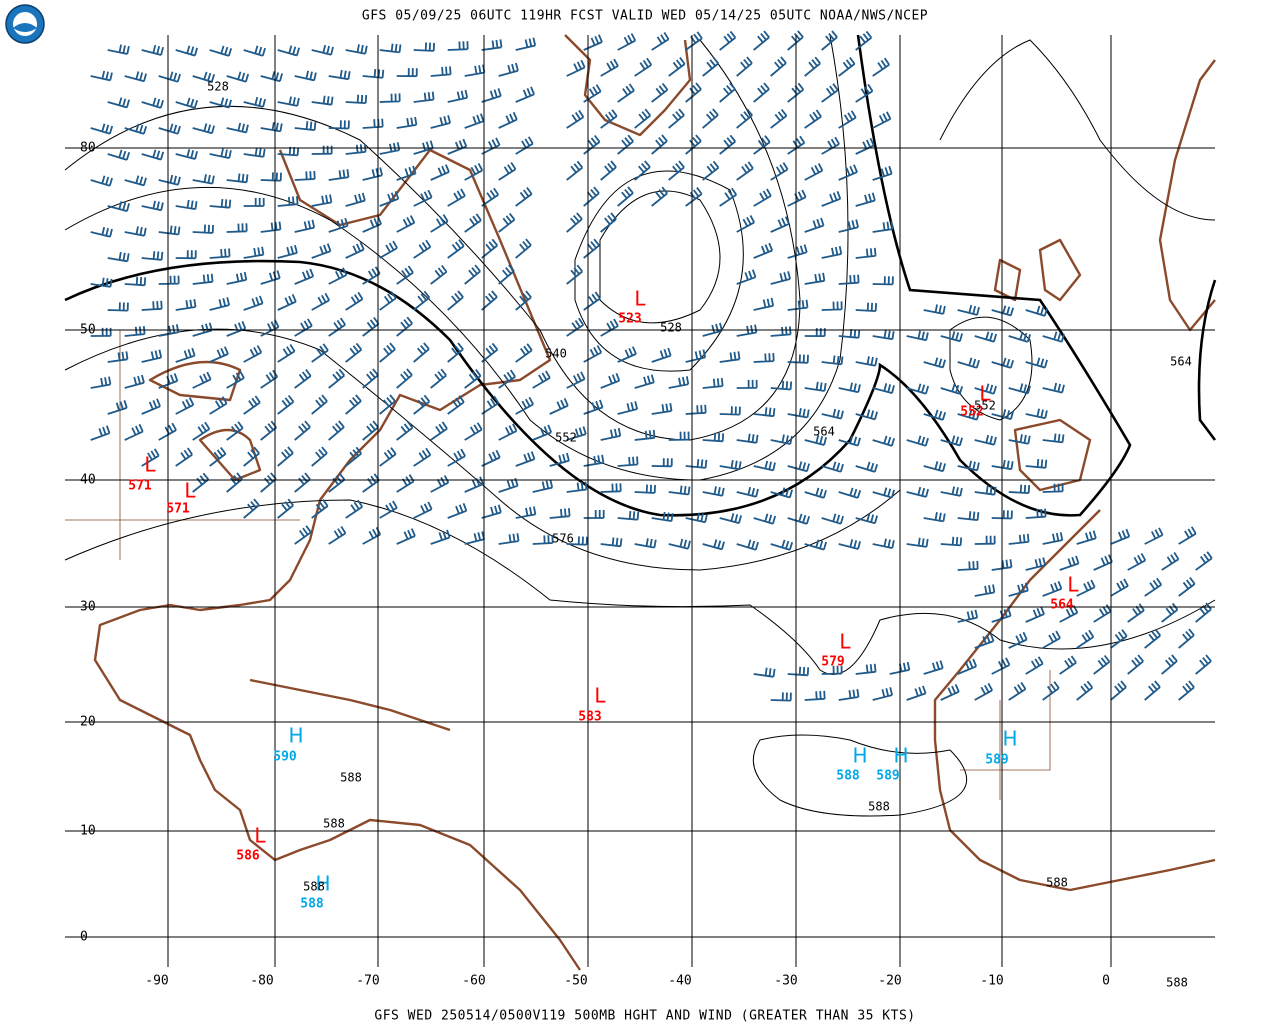  What do you see at coordinates (1177, 983) in the screenshot?
I see `contour-label: 588` at bounding box center [1177, 983].